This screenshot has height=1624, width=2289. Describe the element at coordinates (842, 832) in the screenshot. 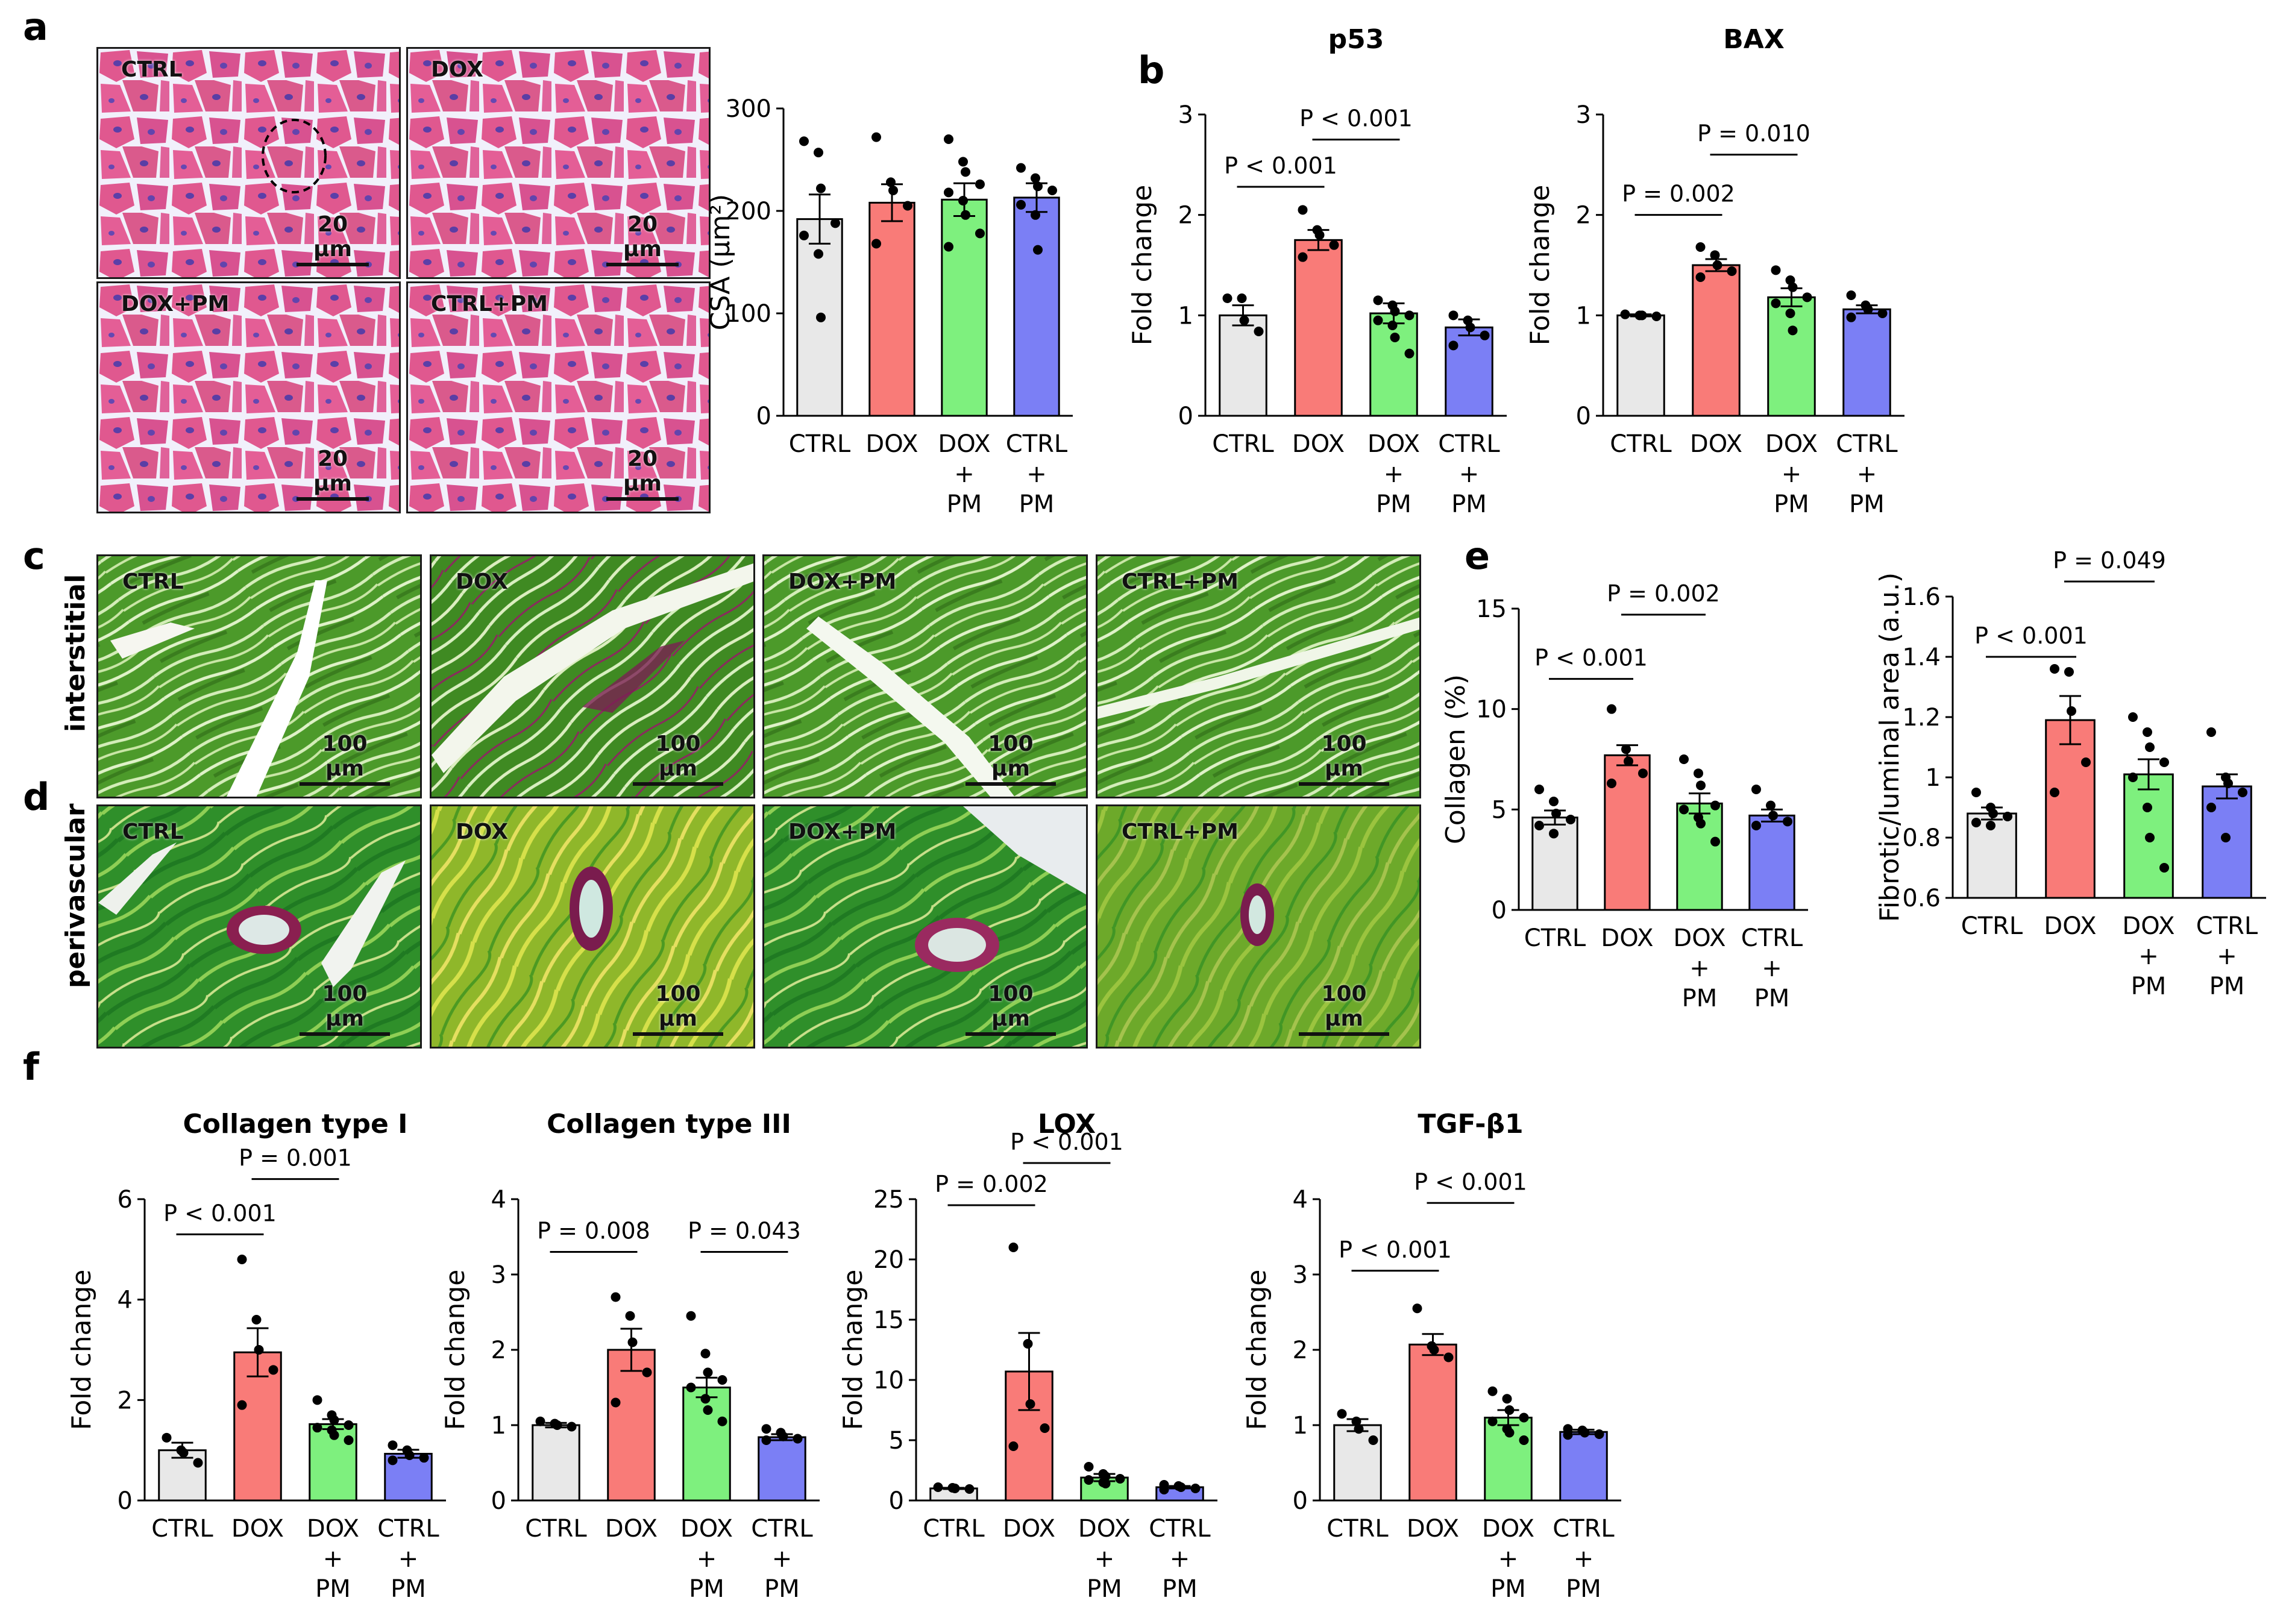

I see `peri-label-doxpm: DOX+PM` at that location.